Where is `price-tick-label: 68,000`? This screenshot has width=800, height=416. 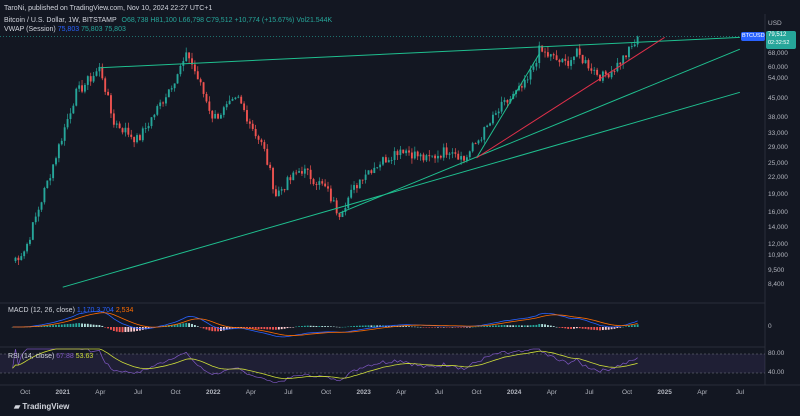 price-tick-label: 68,000 is located at coordinates (778, 53).